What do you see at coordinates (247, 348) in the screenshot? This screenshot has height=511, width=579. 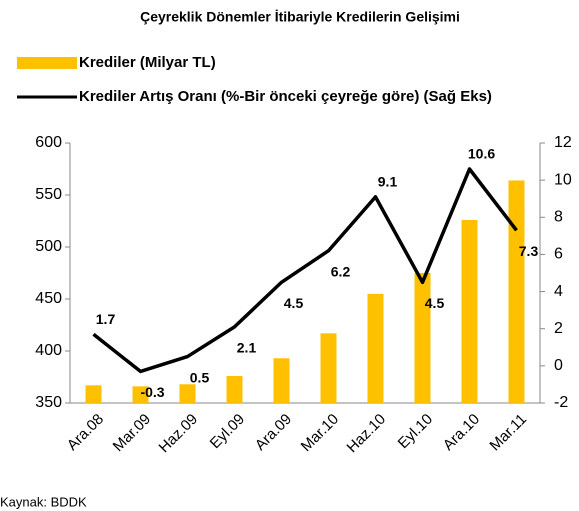 I see `data-label: 2.1` at bounding box center [247, 348].